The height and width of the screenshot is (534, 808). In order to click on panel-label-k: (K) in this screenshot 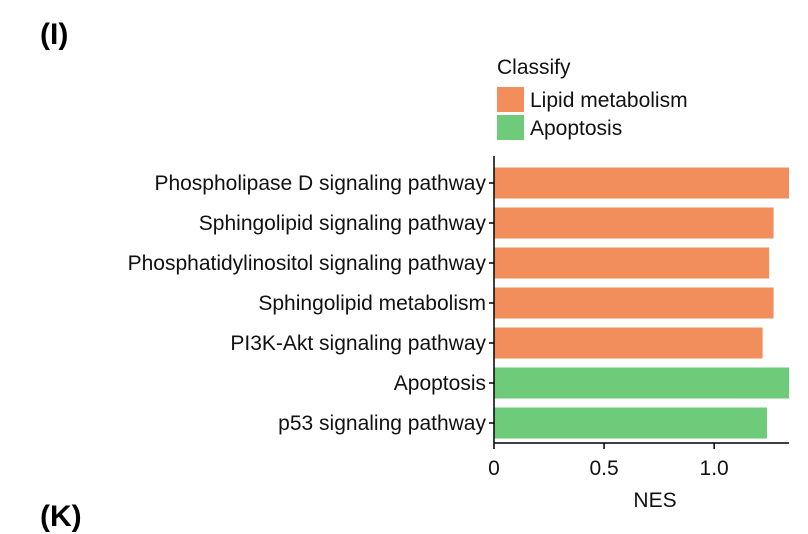, I will do `click(61, 516)`.